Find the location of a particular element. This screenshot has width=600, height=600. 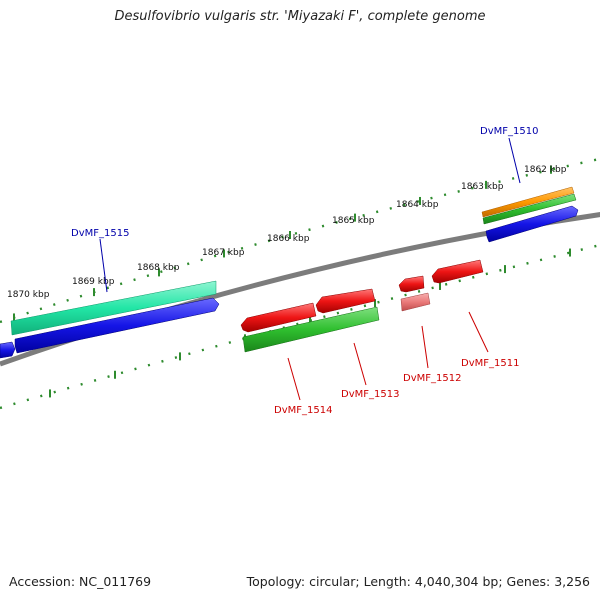

accession-text: Accession: NC_011769 is located at coordinates (80, 581).